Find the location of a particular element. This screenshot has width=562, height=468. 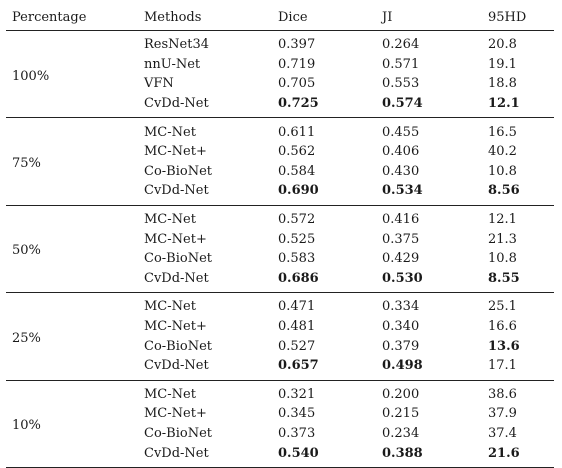

hd-cell: 16.5 is located at coordinates (502, 132).